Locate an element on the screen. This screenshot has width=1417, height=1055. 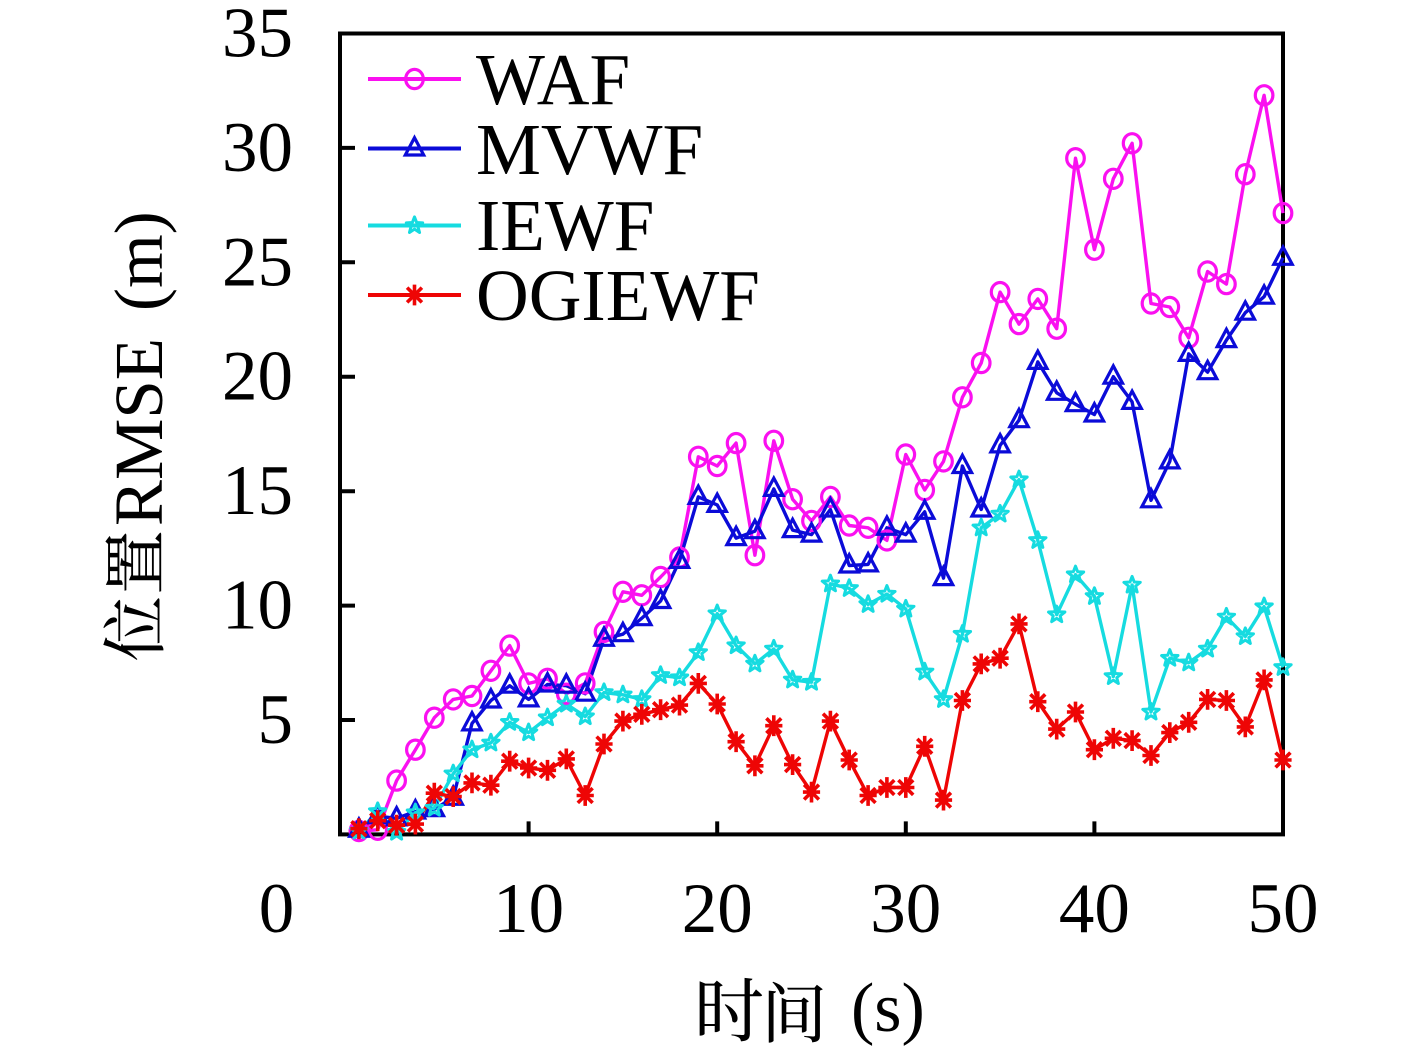
svg-text: (s) is located at coordinates (888, 1008).